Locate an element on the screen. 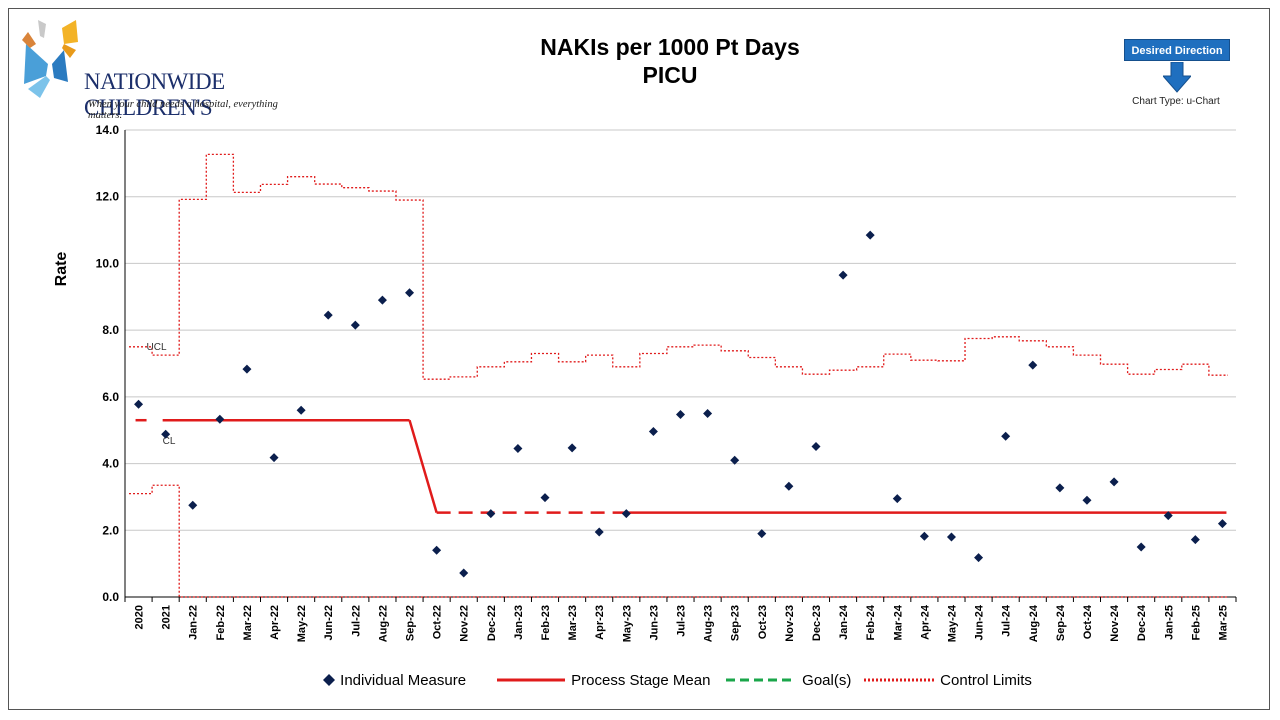 This screenshot has width=1280, height=720. x-tick-label: Oct-23 is located at coordinates (763, 622).